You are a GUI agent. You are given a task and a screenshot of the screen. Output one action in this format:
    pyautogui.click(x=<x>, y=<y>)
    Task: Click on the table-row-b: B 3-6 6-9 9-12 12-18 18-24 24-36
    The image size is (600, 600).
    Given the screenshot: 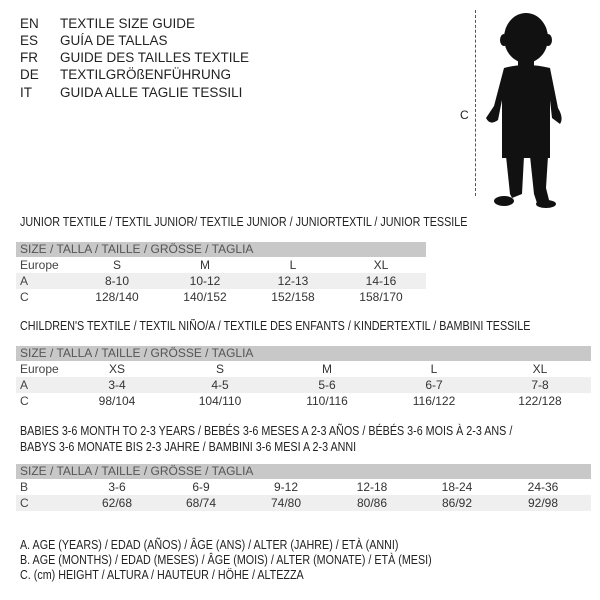 What is the action you would take?
    pyautogui.click(x=303, y=487)
    